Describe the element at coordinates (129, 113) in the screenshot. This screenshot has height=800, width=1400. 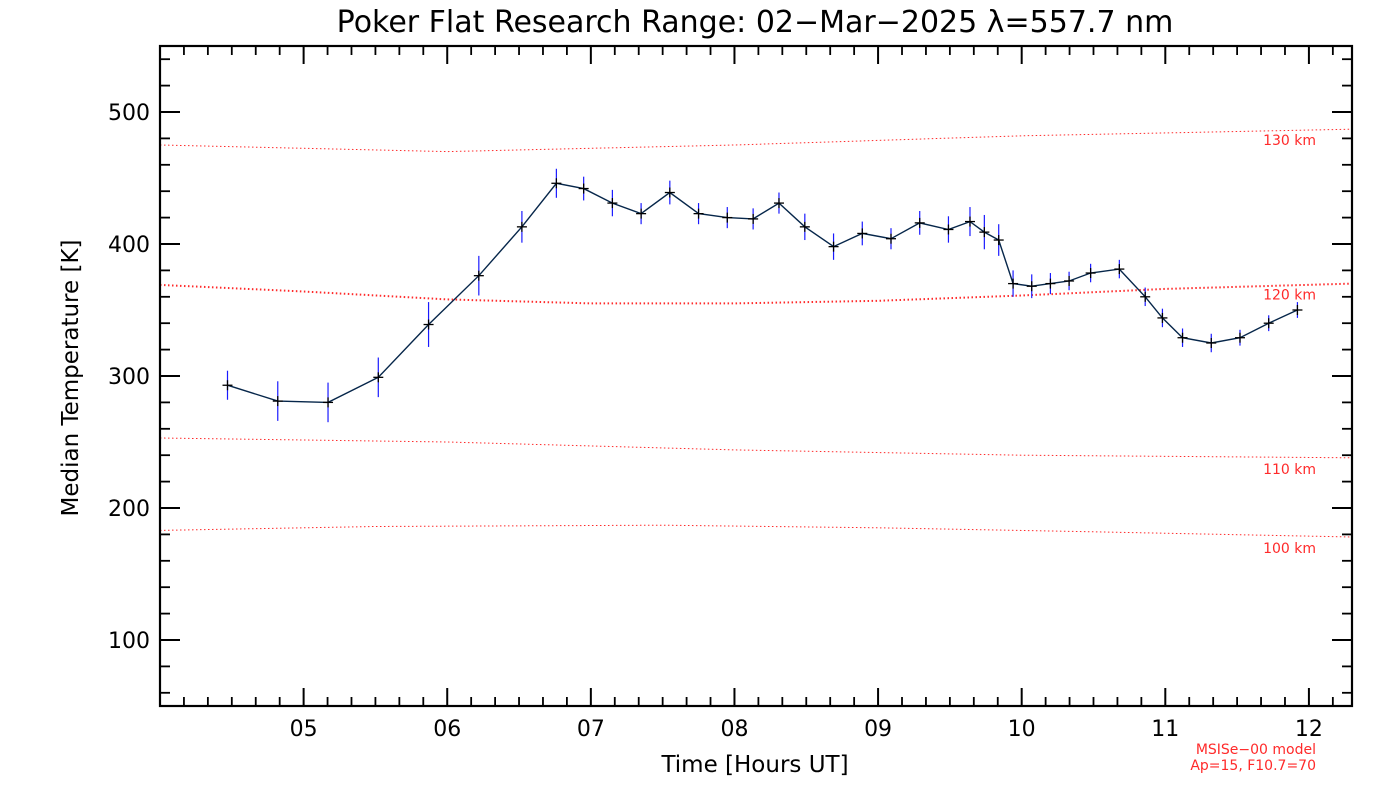
I see `y-tick-label: 500` at that location.